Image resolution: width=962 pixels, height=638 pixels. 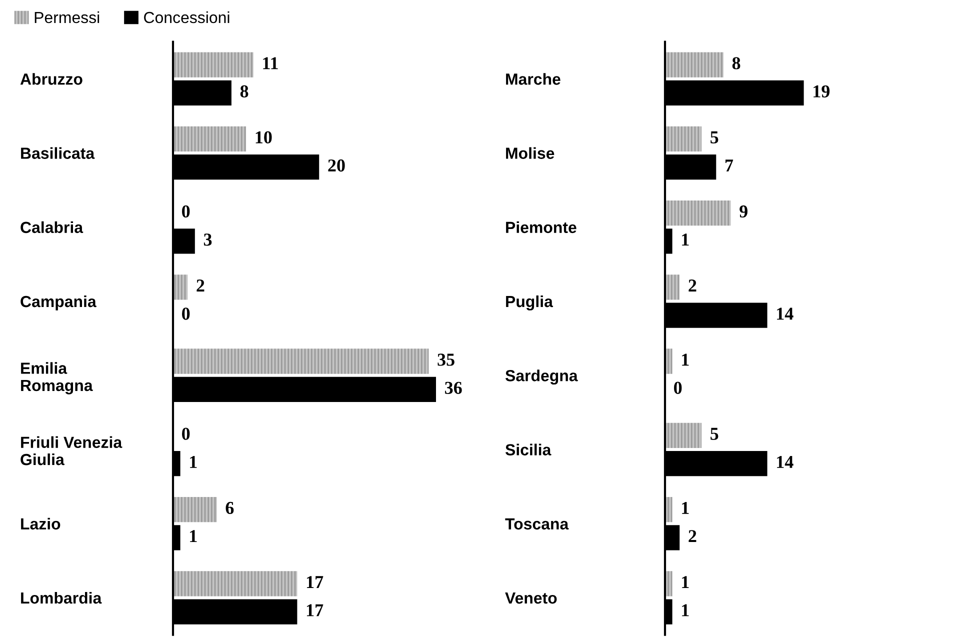 I want to click on legend-label: Permessi, so click(x=67, y=17).